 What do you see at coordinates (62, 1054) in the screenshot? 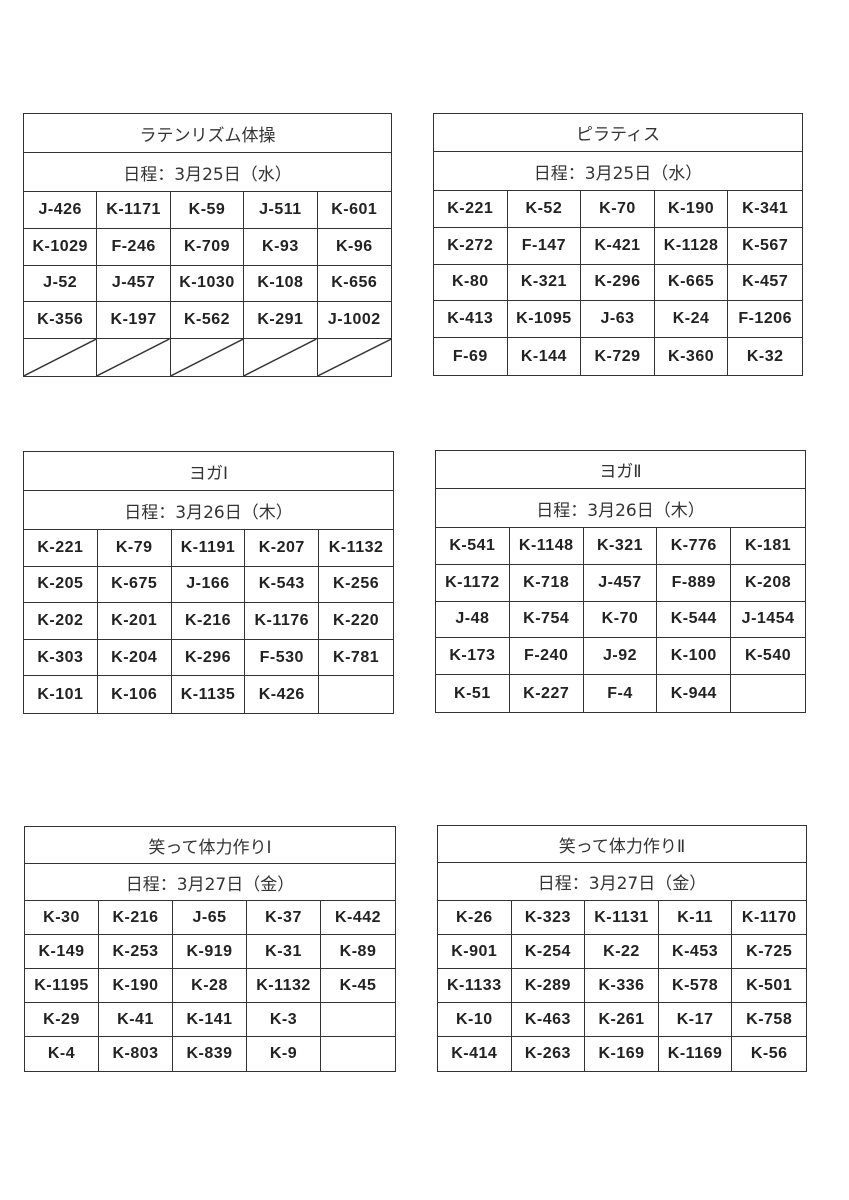
I see `participant-id: K-4` at bounding box center [62, 1054].